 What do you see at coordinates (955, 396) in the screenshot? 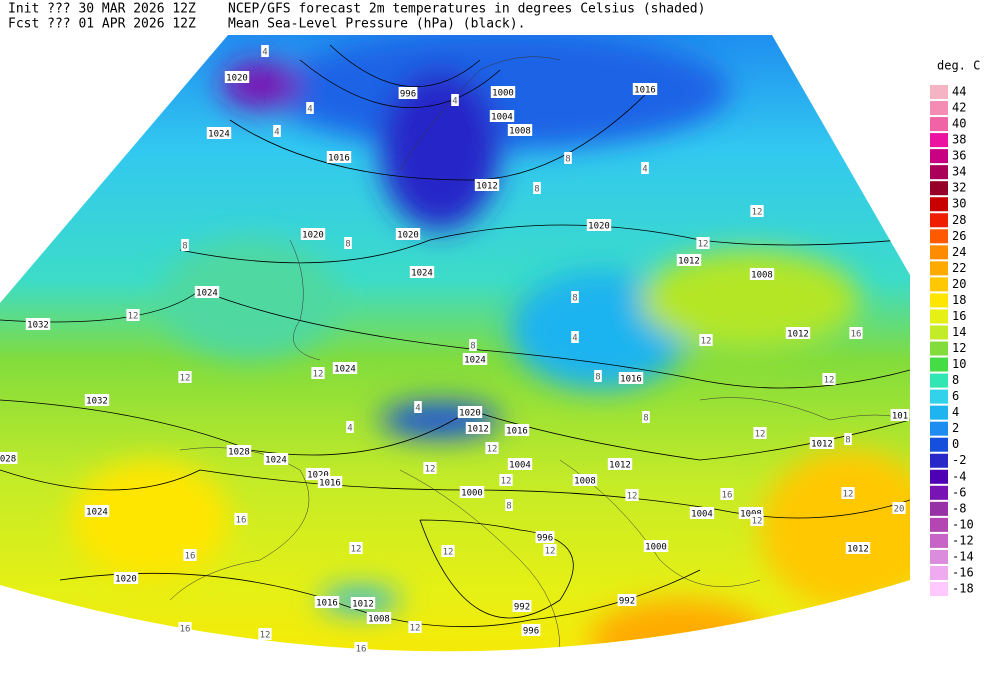
I see `legend-label: 6` at bounding box center [955, 396].